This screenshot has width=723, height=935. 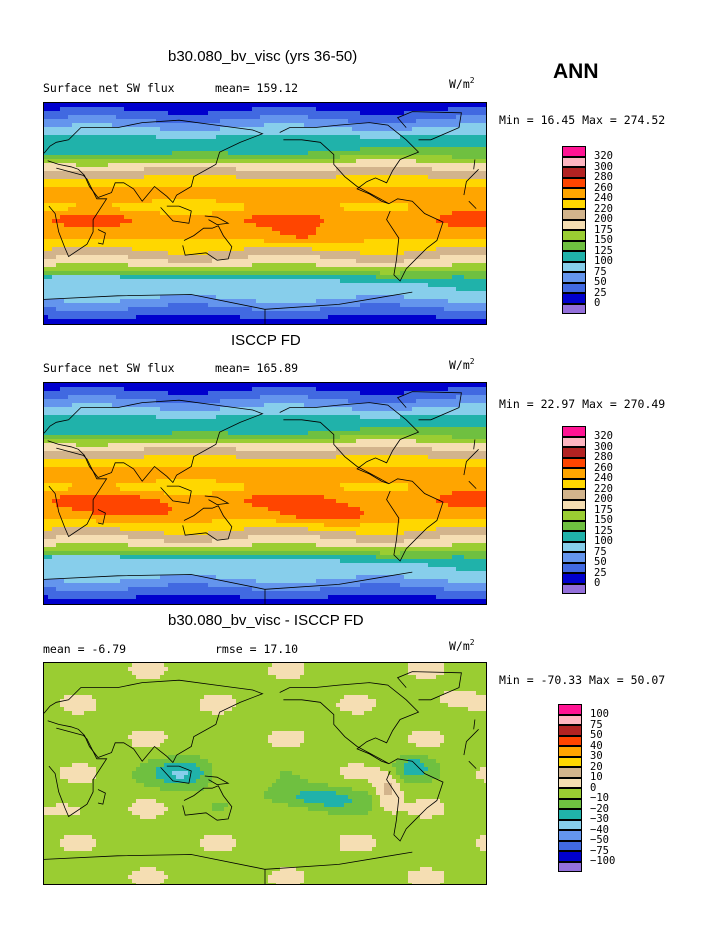 I want to click on season-label: ANN, so click(x=576, y=71).